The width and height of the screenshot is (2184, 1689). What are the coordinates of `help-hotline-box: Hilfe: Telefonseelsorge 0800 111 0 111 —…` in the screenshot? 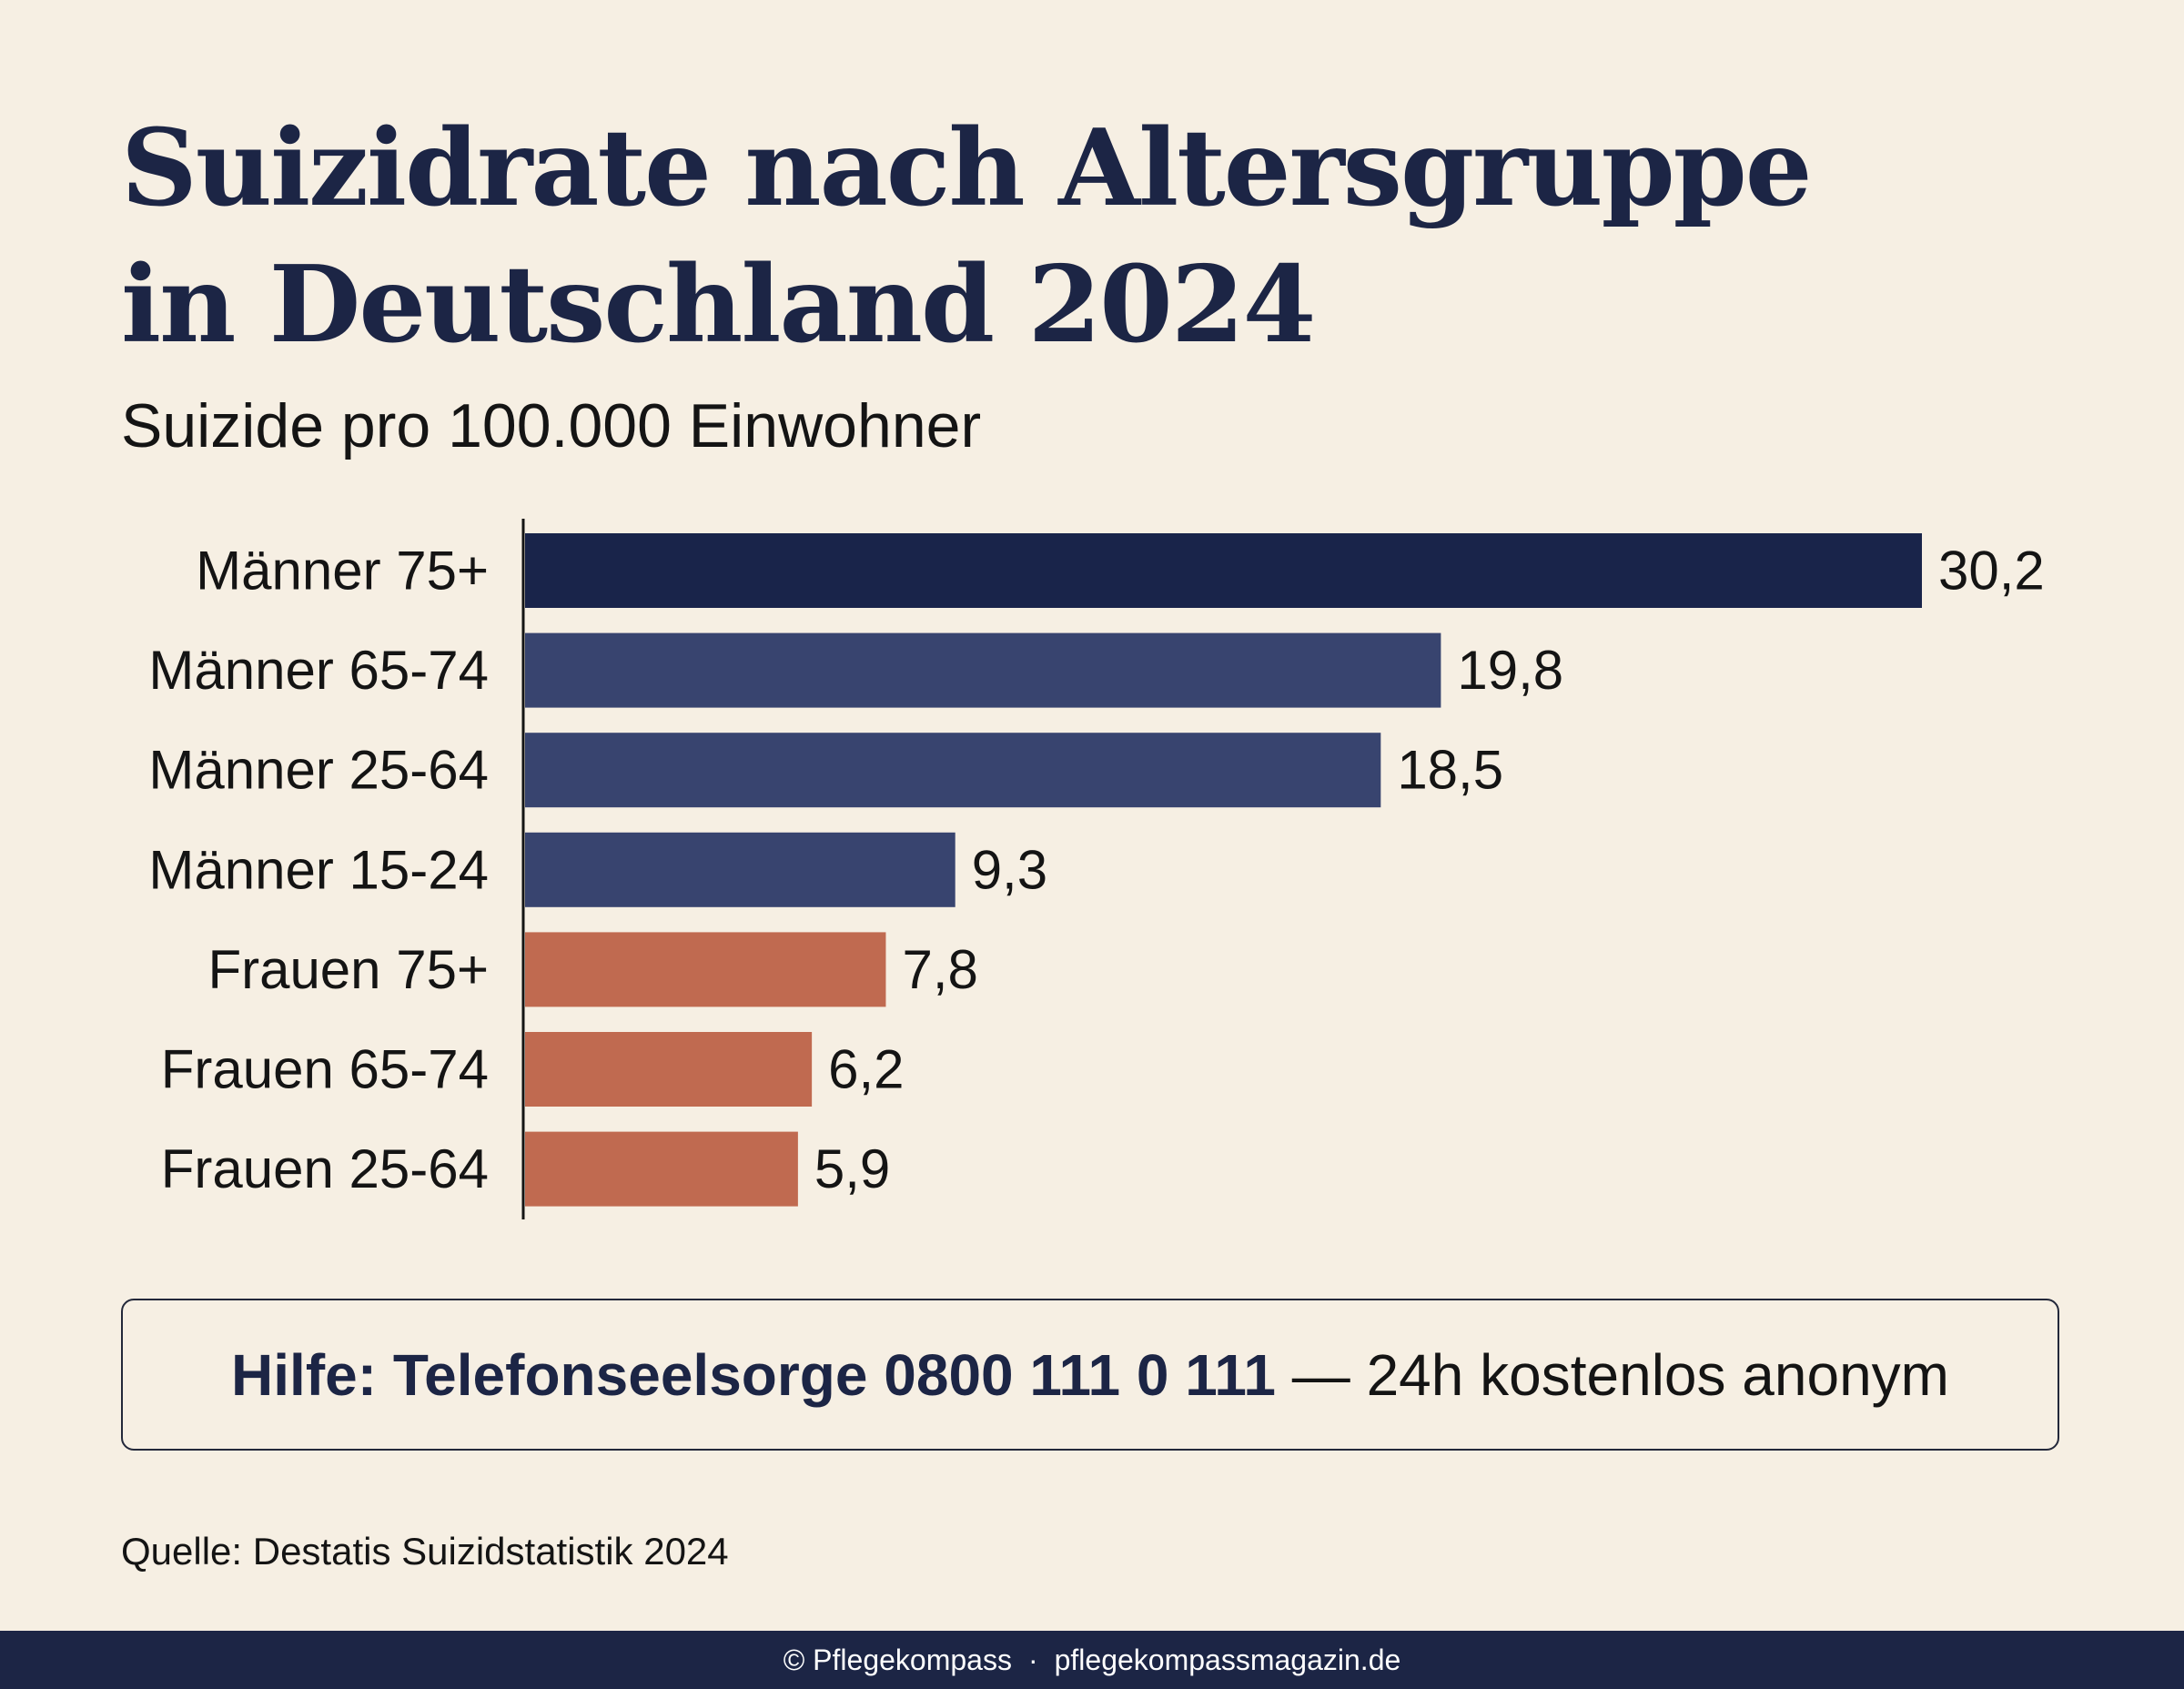 It's located at (1090, 1375).